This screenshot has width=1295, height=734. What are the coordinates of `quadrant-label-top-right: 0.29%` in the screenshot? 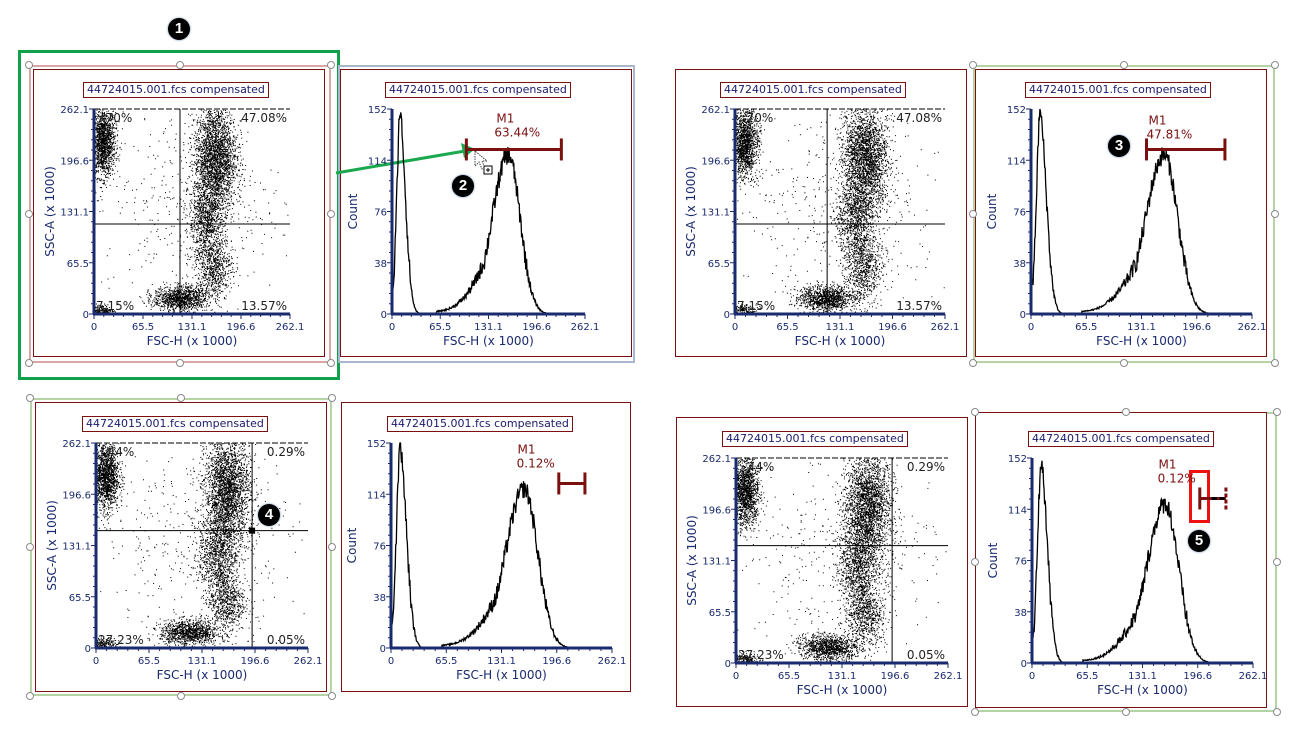 It's located at (286, 452).